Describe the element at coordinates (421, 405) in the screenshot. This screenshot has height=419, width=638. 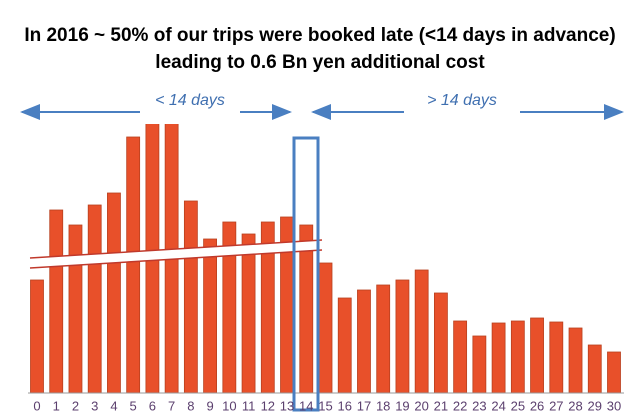
I see `x-tick-label: 20` at that location.